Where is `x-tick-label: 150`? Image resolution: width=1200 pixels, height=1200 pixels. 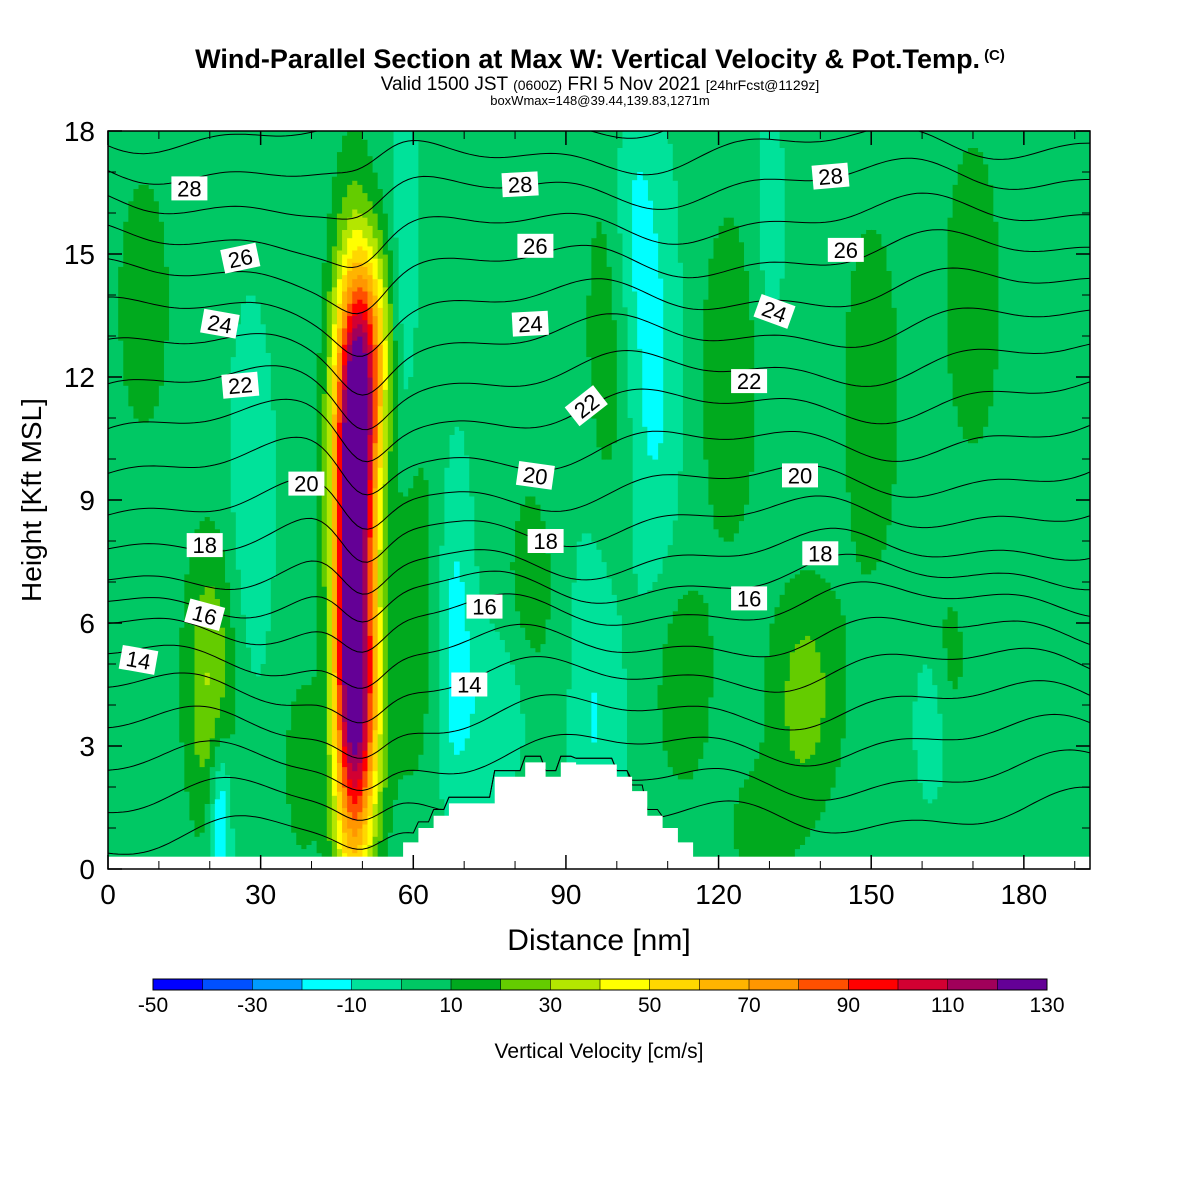
x-tick-label: 150 is located at coordinates (871, 894).